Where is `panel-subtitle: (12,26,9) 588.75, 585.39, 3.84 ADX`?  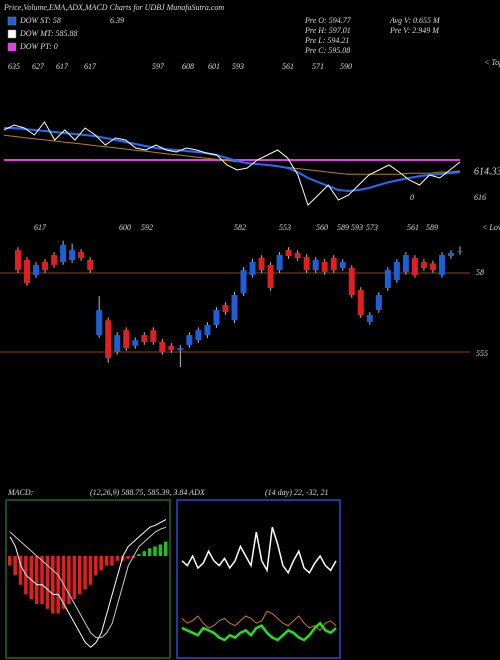 panel-subtitle: (12,26,9) 588.75, 585.39, 3.84 ADX is located at coordinates (148, 492).